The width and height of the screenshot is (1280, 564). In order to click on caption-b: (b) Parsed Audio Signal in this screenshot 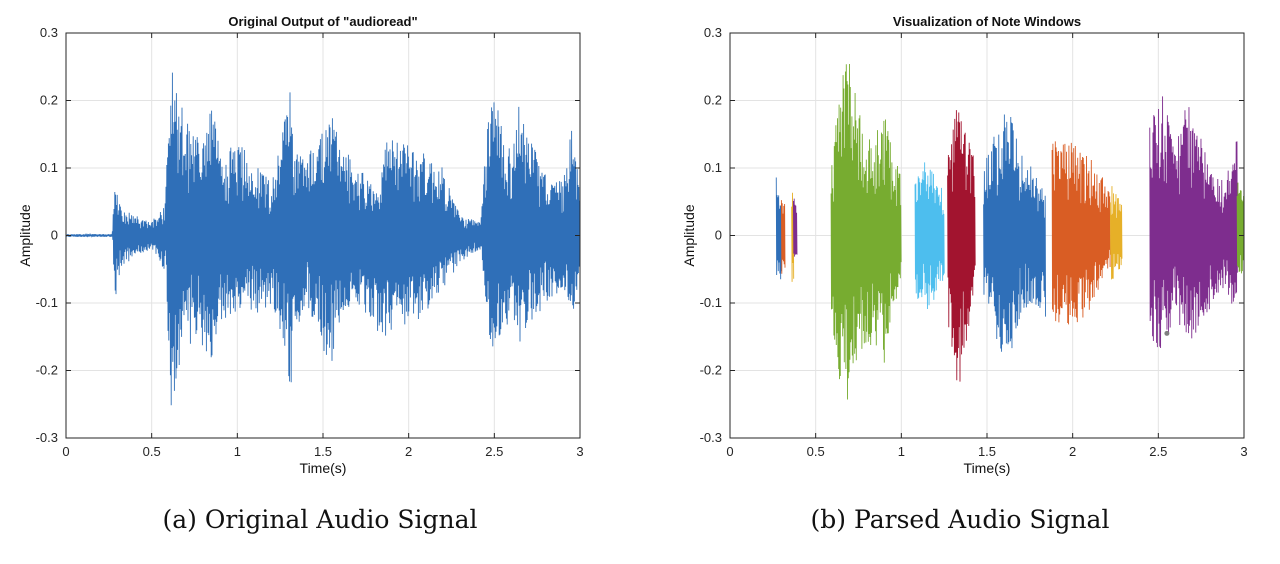, I will do `click(960, 519)`.